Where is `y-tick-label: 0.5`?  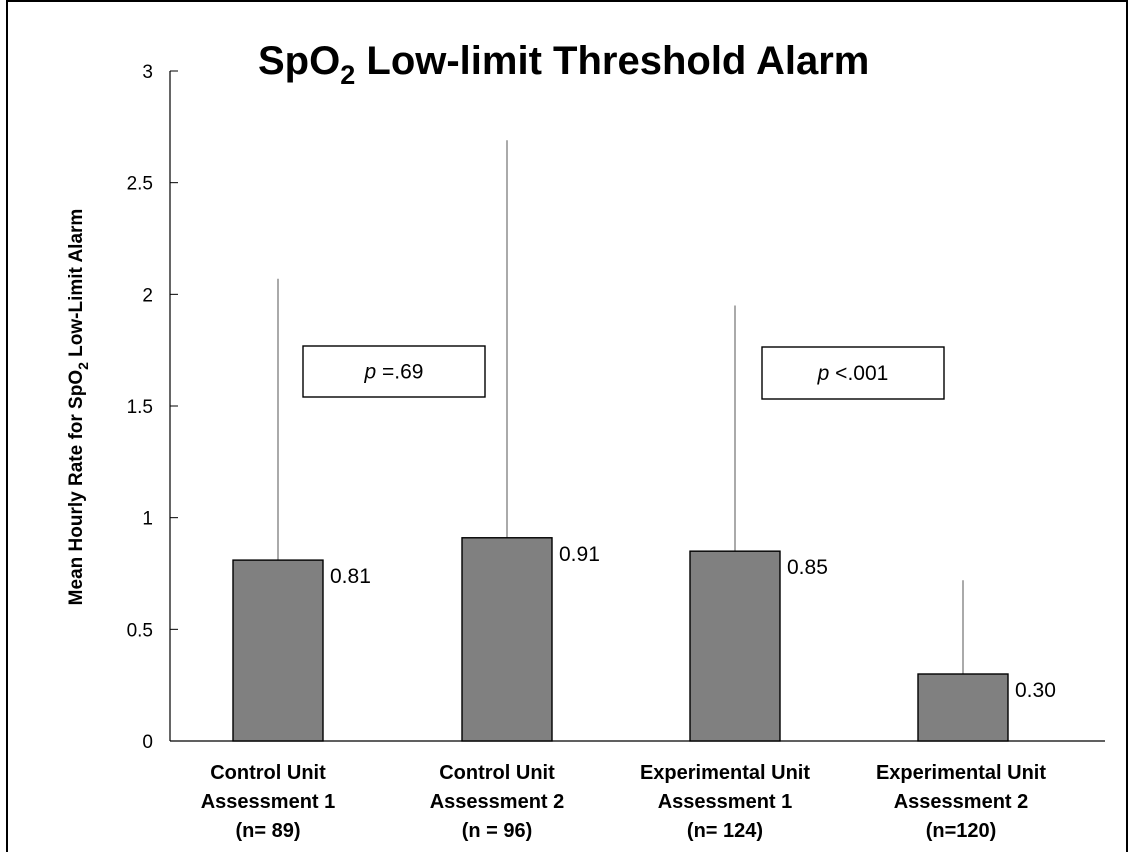
y-tick-label: 0.5 is located at coordinates (140, 630).